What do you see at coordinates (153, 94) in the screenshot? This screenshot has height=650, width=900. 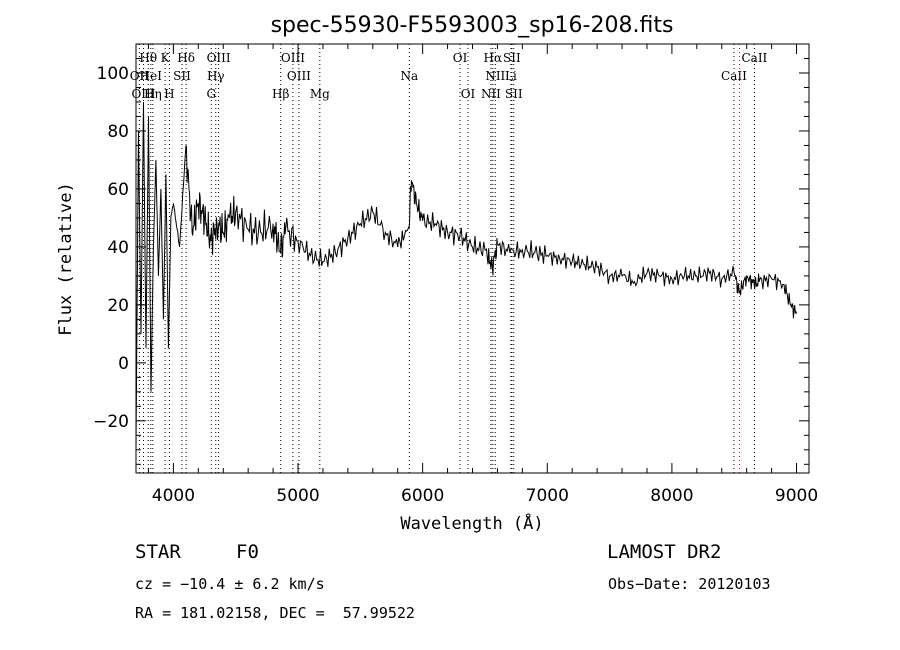 I see `spectral-line-label: Hη` at bounding box center [153, 94].